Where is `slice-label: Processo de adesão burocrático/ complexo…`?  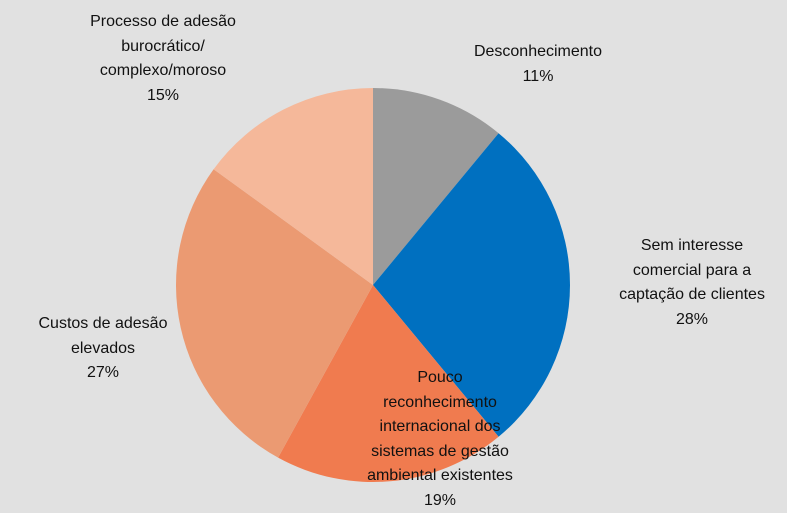 slice-label: Processo de adesão burocrático/ complexo… is located at coordinates (163, 59).